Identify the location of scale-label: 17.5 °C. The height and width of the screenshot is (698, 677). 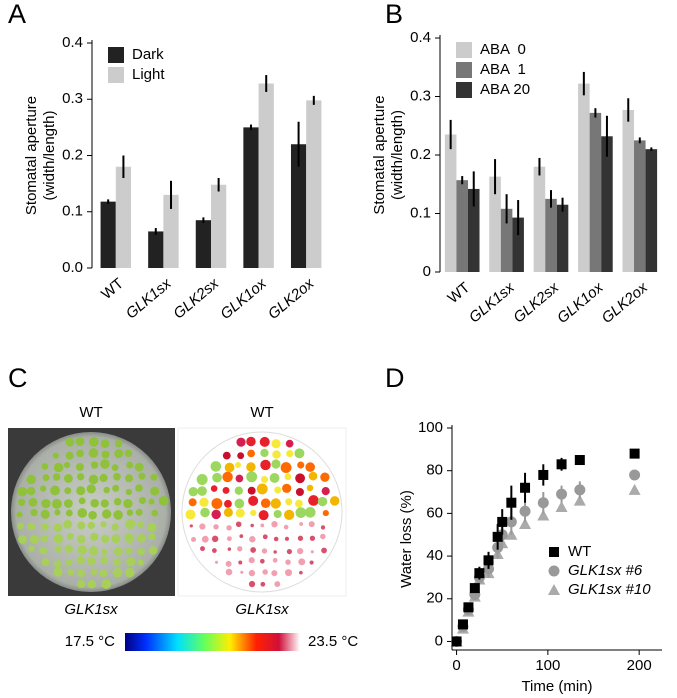
(90, 641).